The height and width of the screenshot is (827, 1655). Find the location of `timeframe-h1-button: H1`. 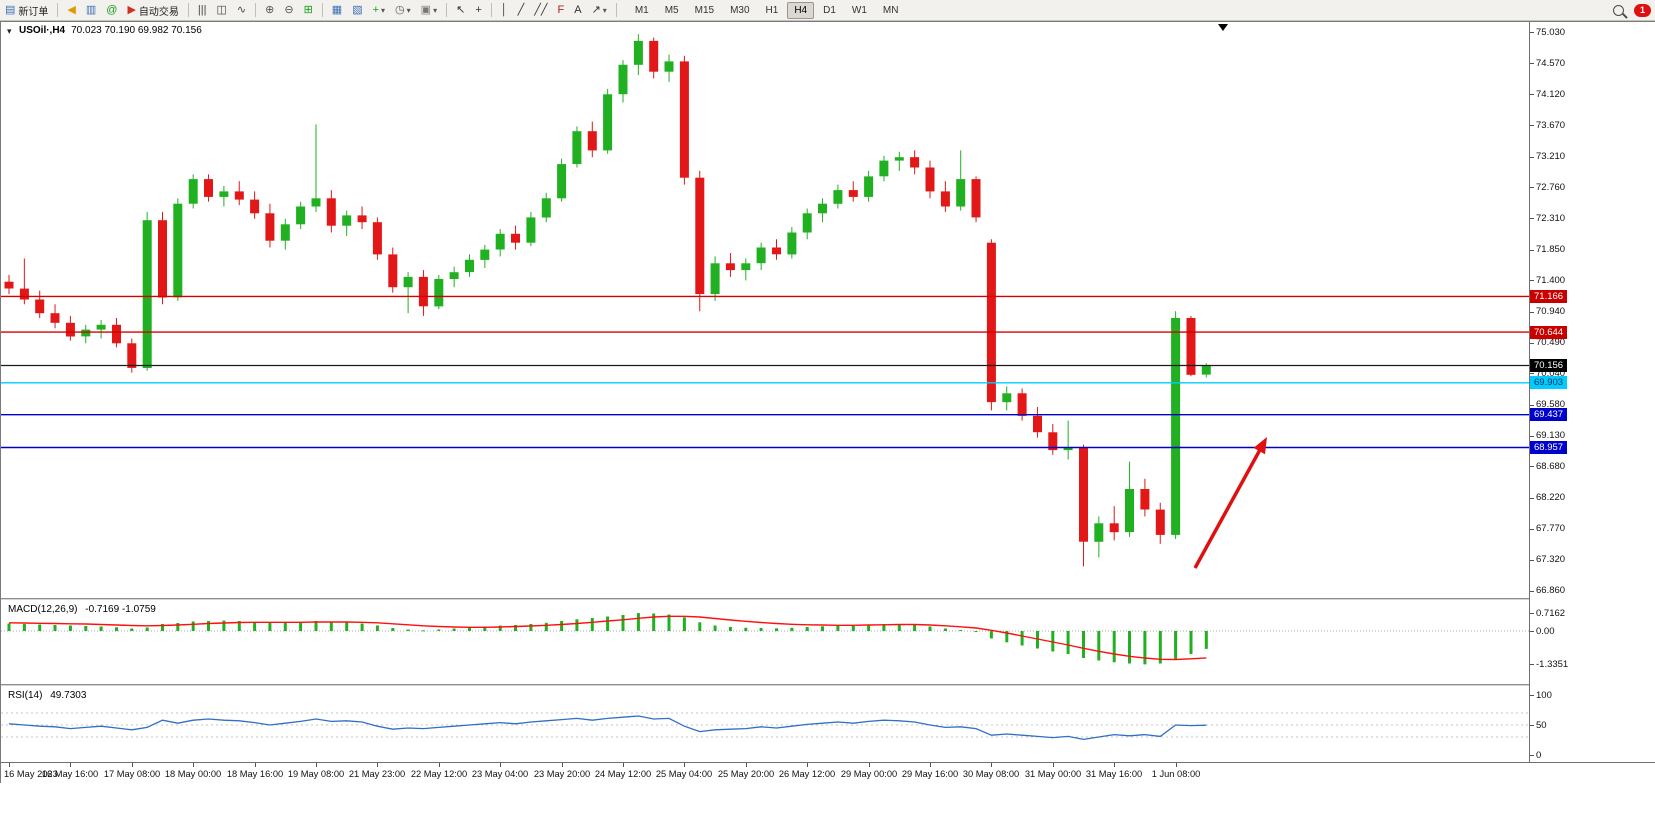

timeframe-h1-button: H1 is located at coordinates (772, 10).